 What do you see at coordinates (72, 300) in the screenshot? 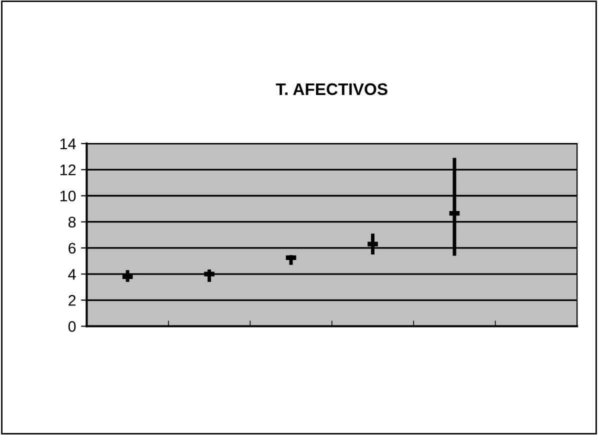
I see `y-tick-label: 2` at bounding box center [72, 300].